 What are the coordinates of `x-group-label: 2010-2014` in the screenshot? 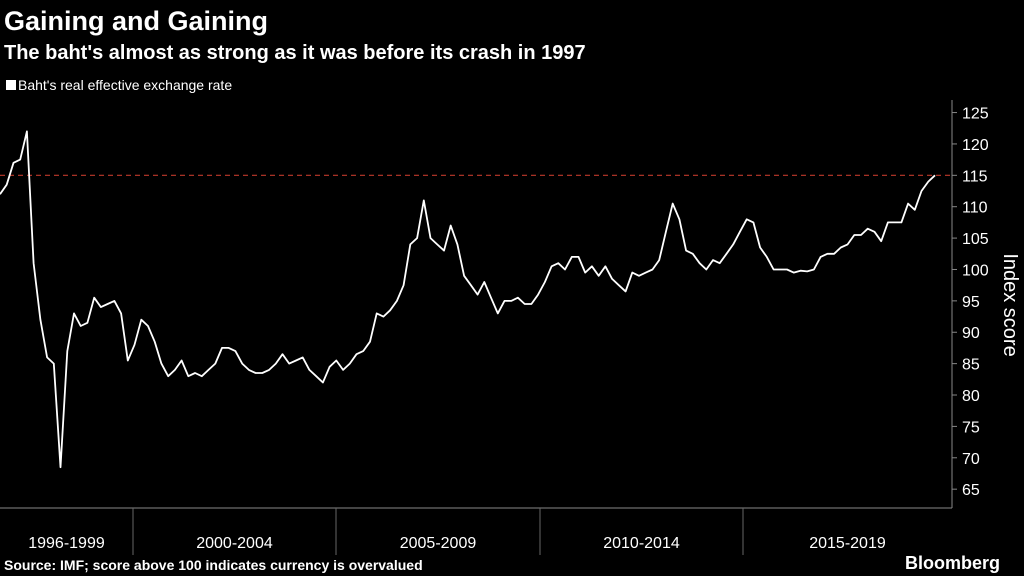 It's located at (641, 543).